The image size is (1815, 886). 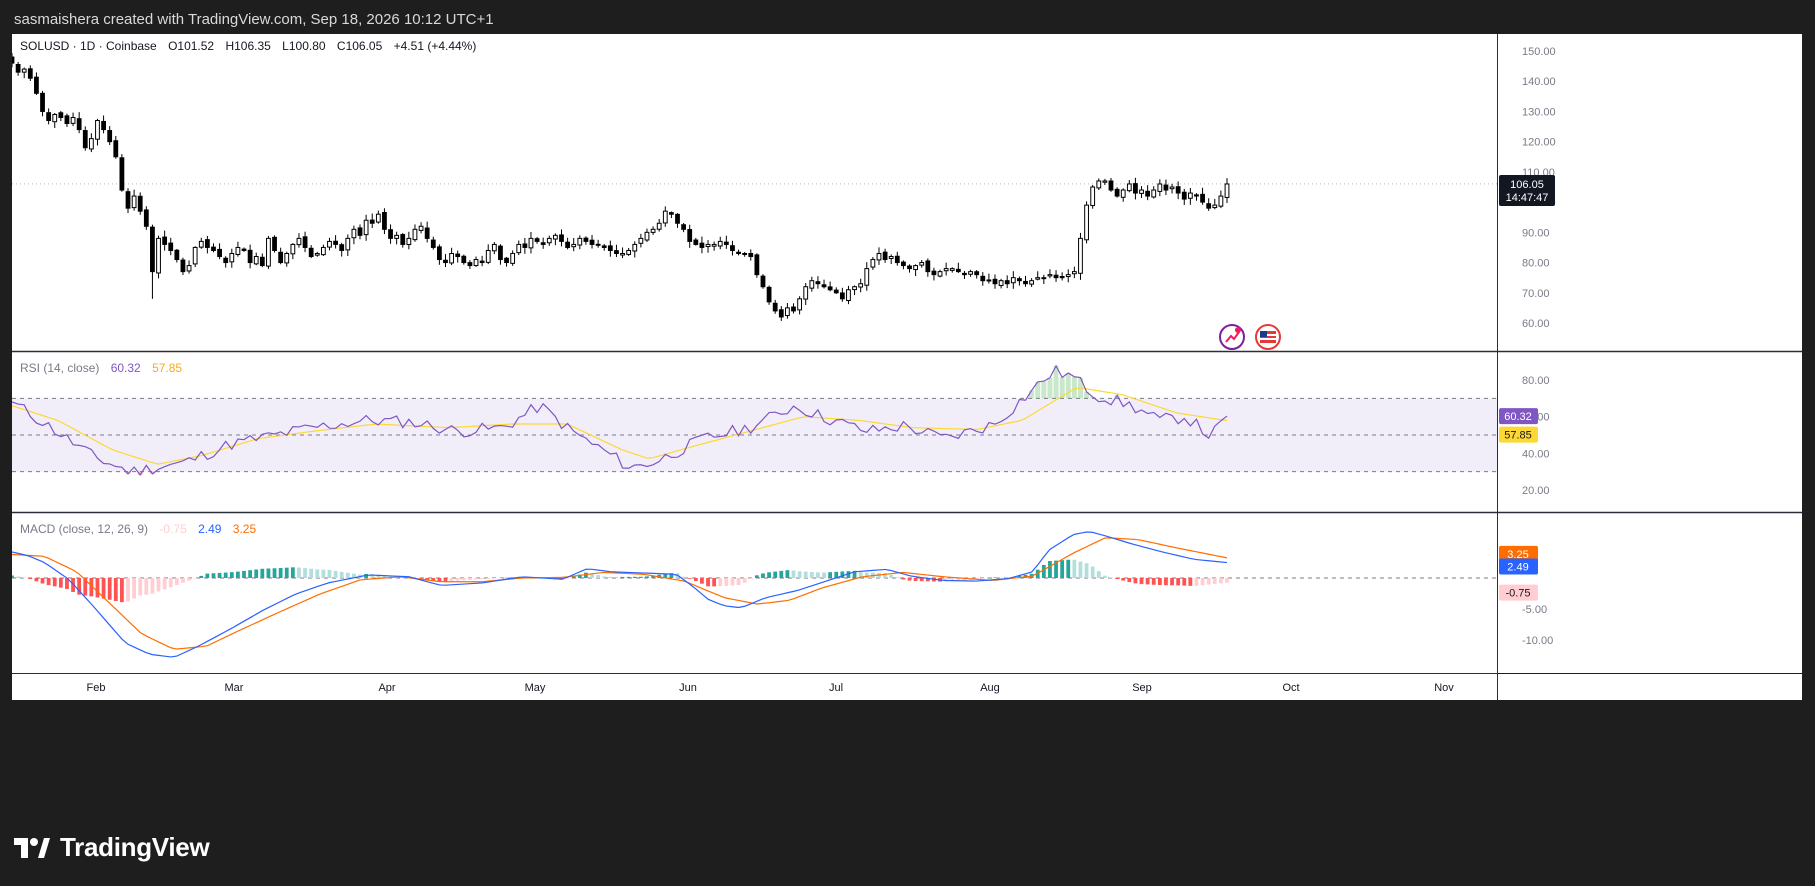 I want to click on tradingview-logo: TradingView, so click(x=112, y=847).